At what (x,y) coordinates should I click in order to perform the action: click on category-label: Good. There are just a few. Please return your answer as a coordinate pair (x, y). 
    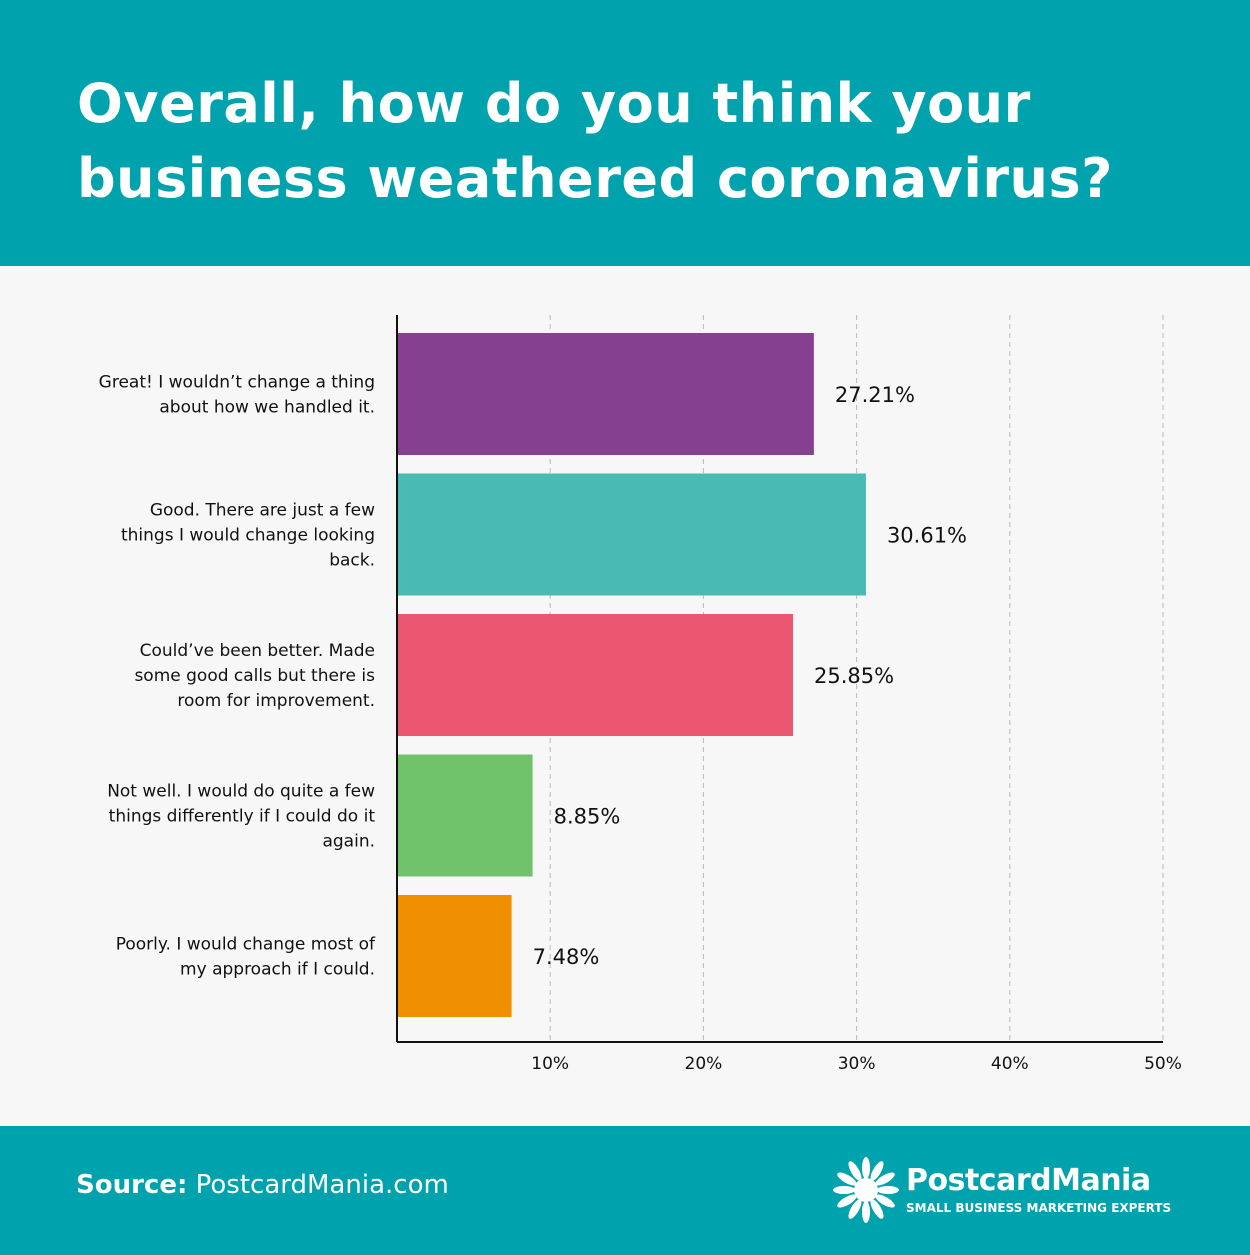
    Looking at the image, I should click on (262, 511).